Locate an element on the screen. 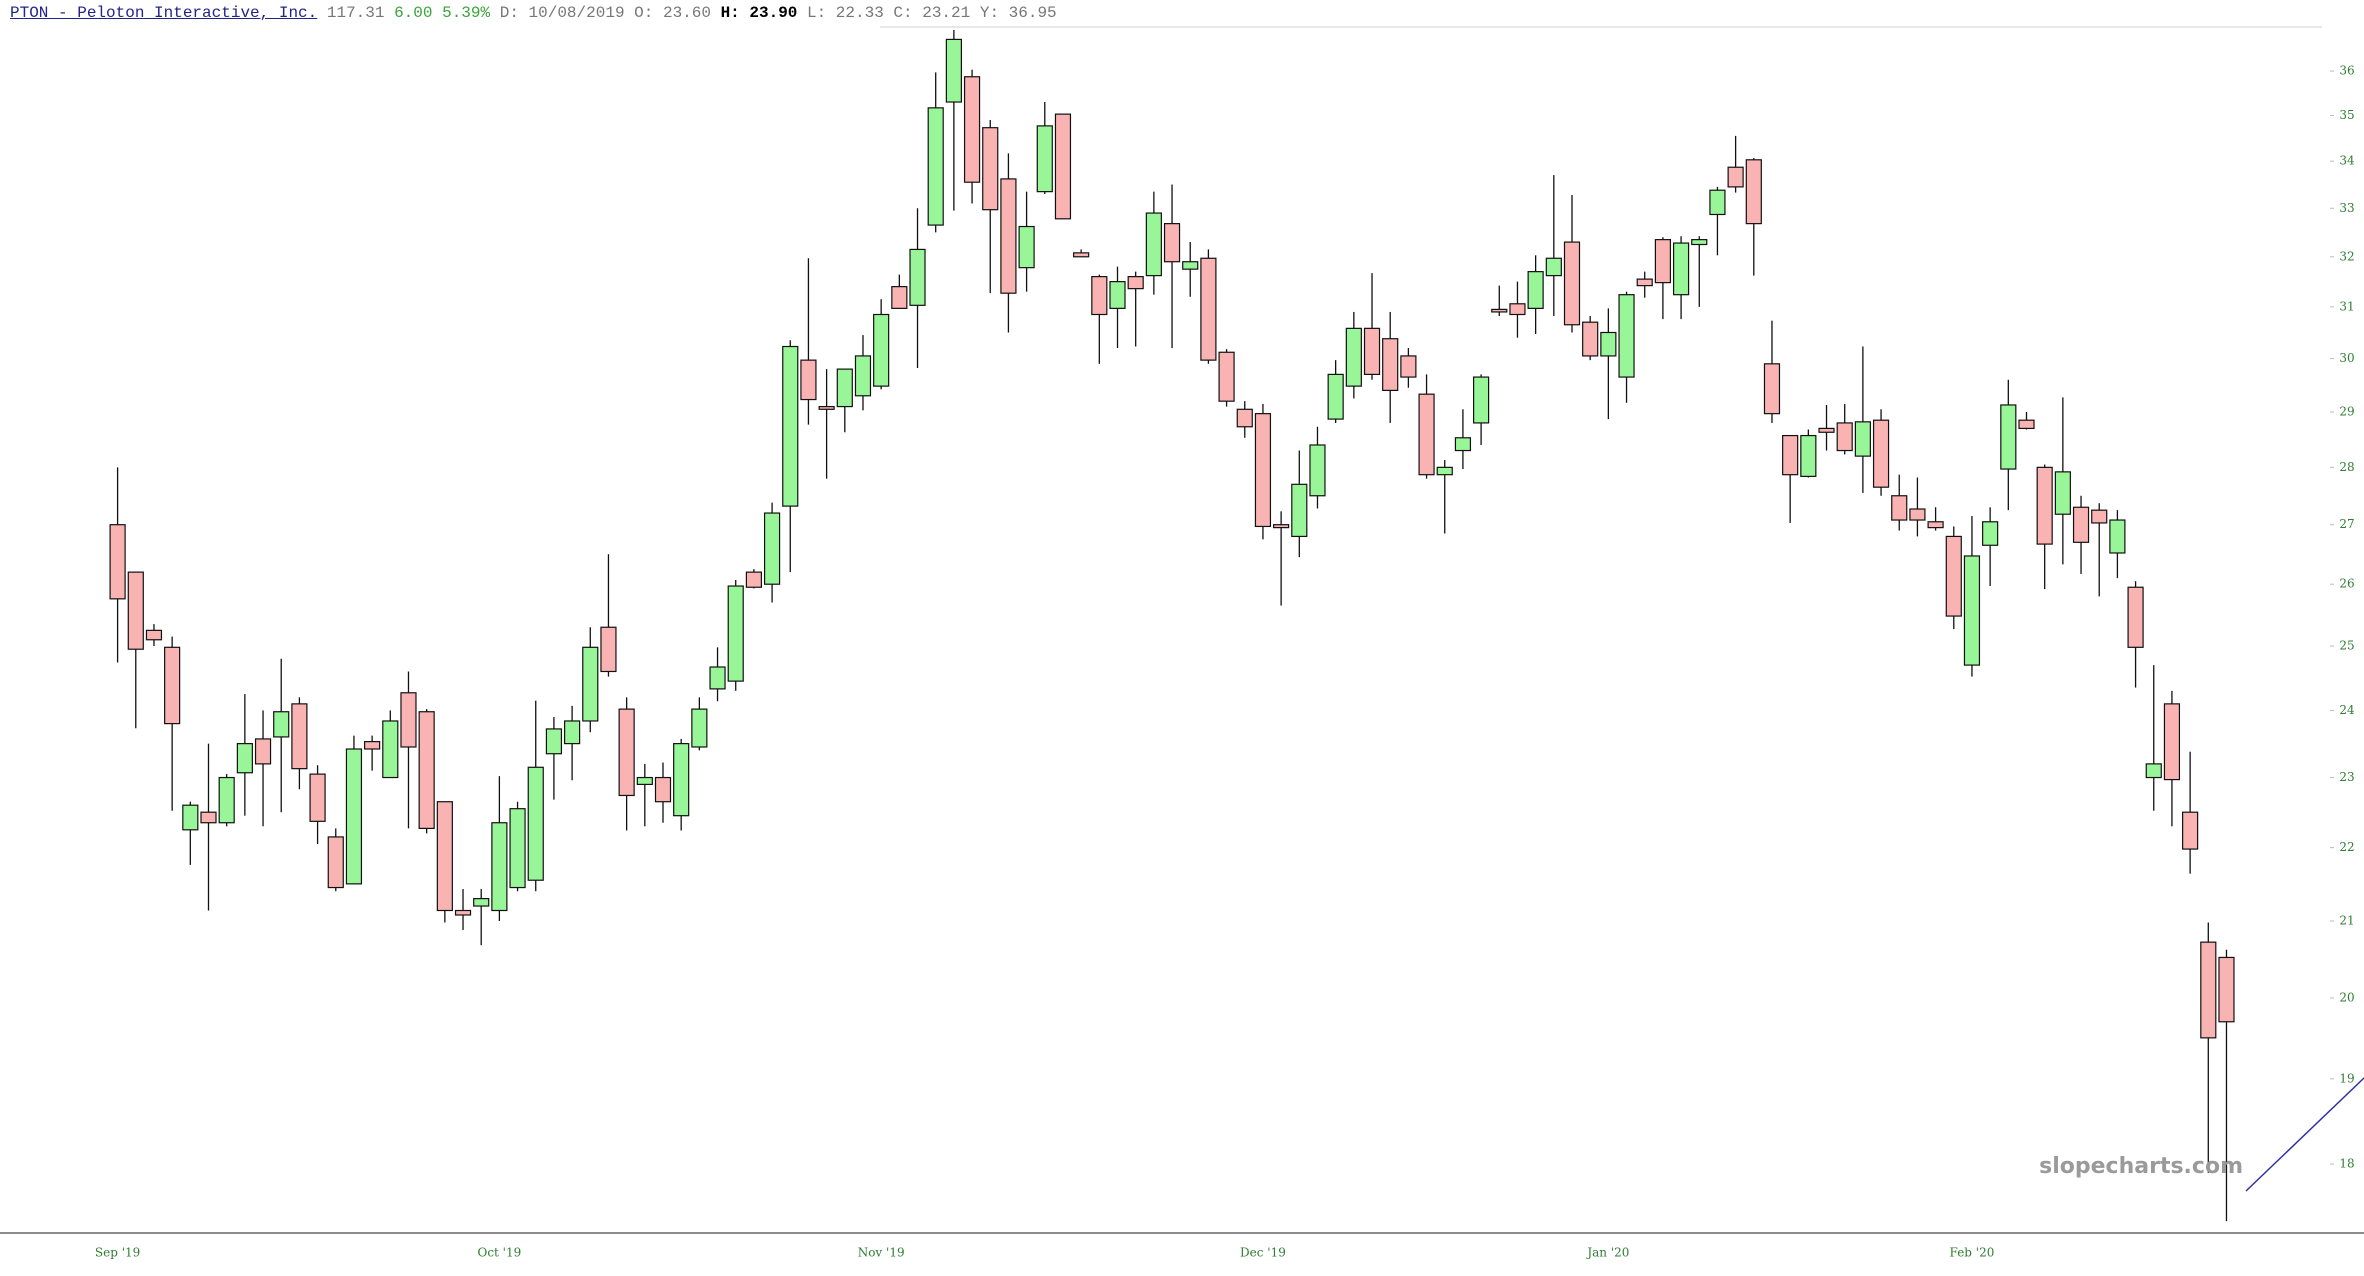 The width and height of the screenshot is (2364, 1276). date: D: 10/08/2019 is located at coordinates (562, 13).